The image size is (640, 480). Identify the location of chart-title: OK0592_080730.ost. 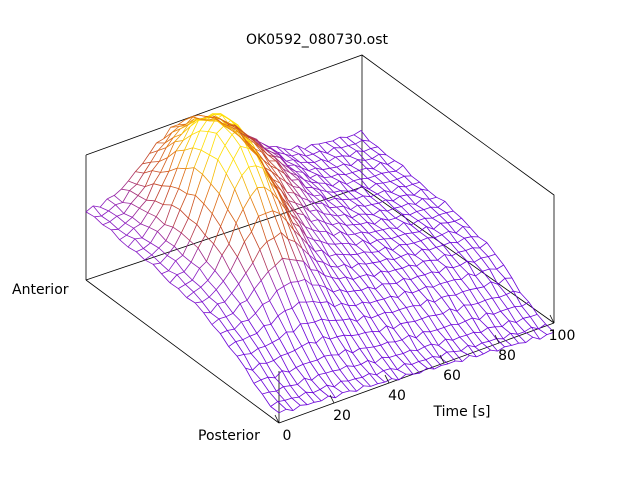
(317, 40).